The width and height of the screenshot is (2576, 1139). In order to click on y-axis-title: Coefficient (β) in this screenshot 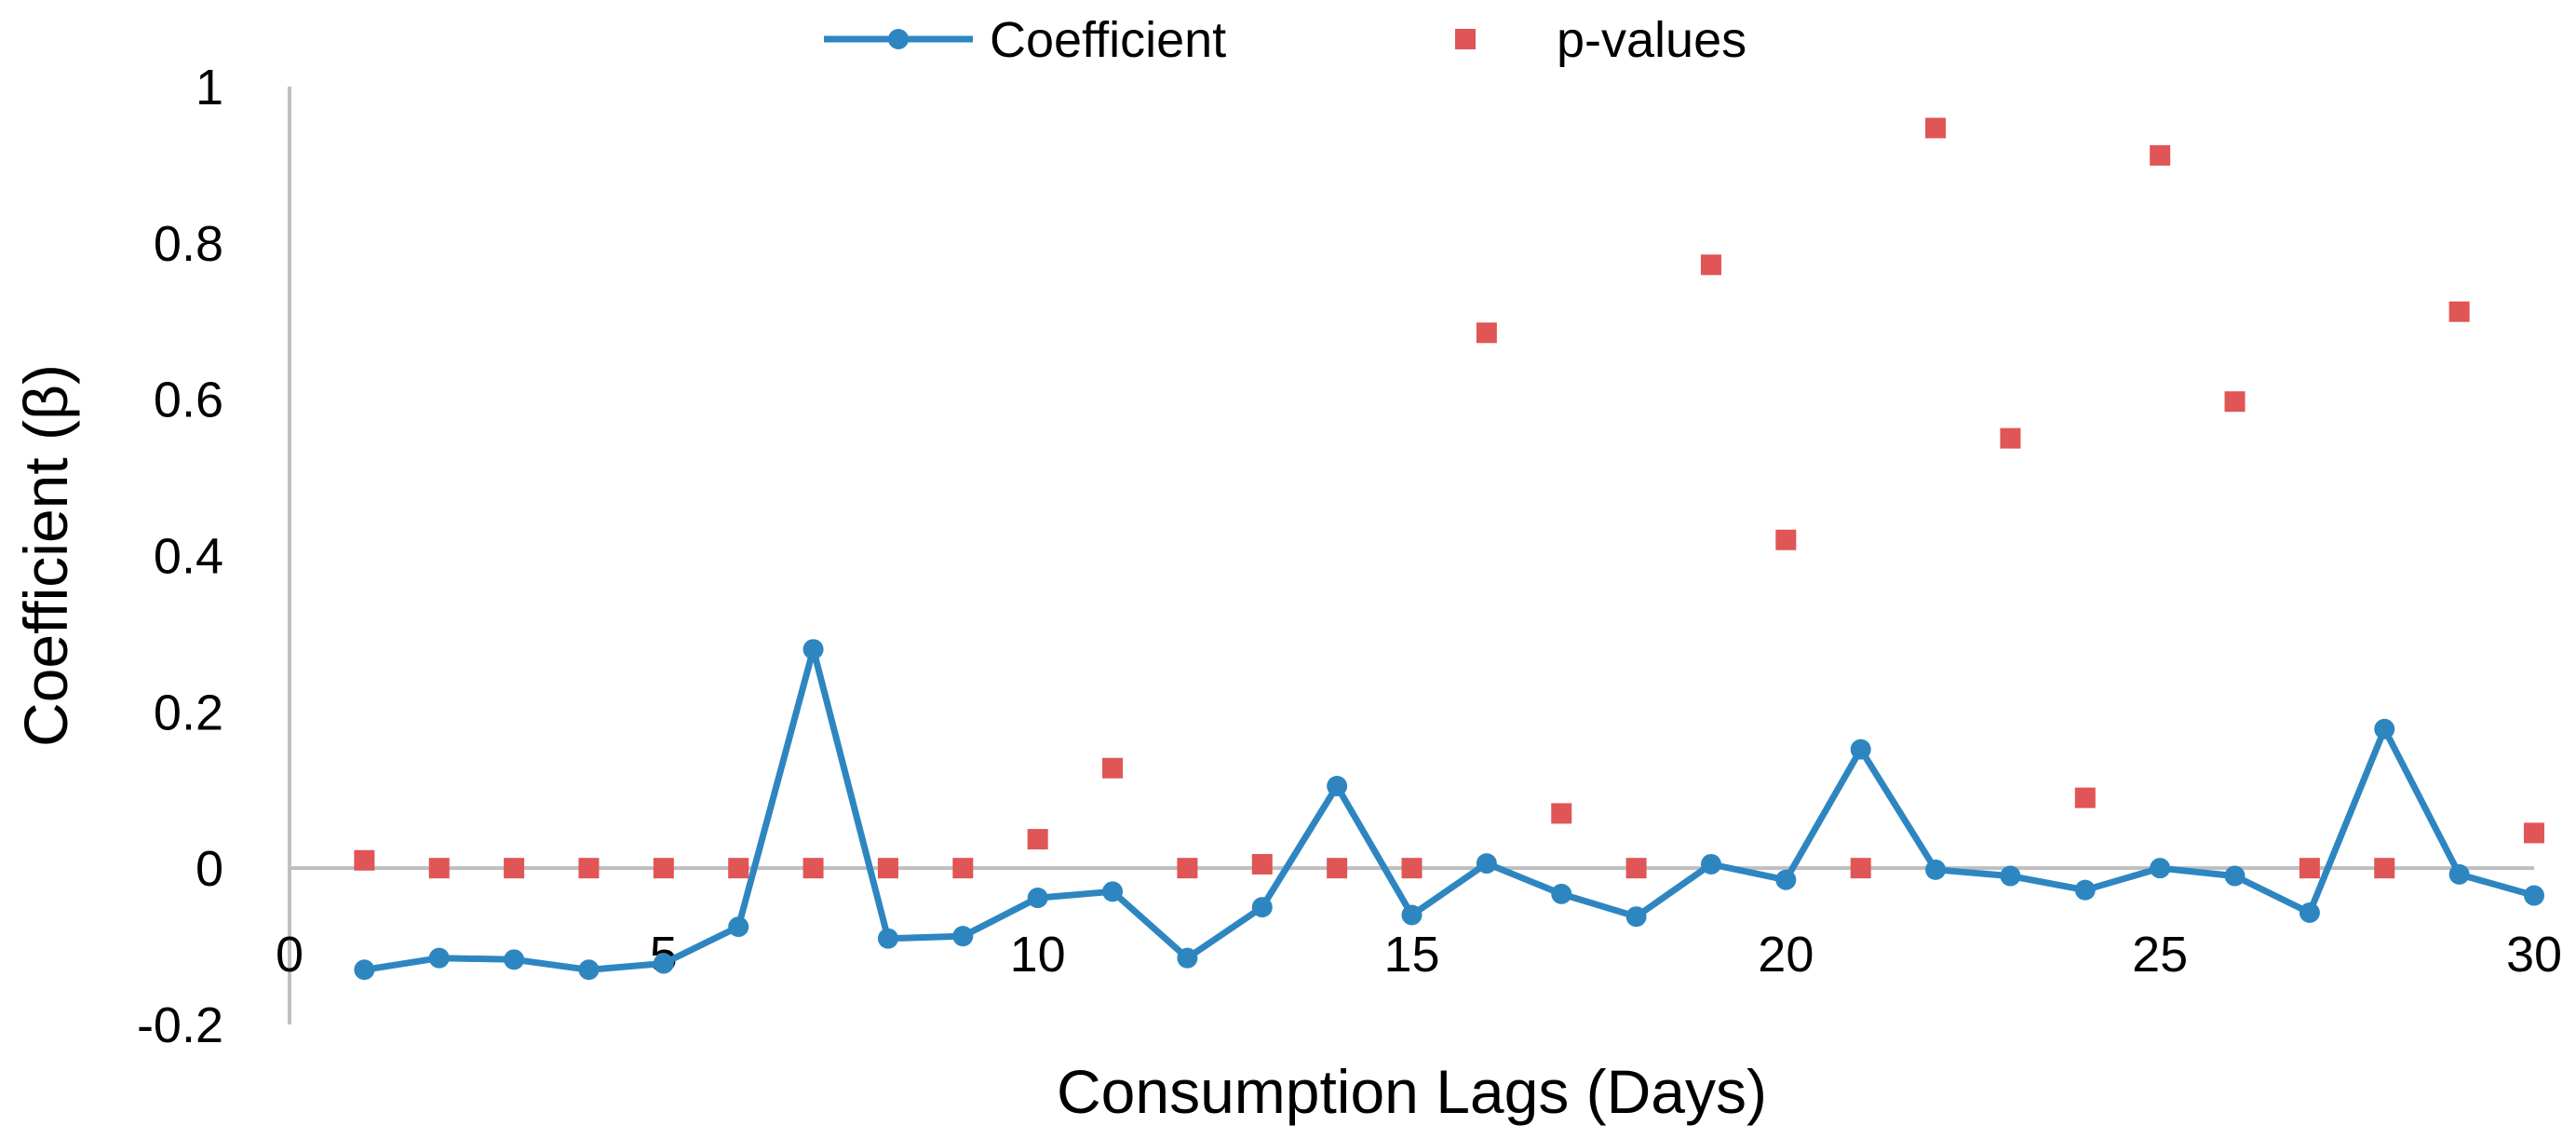, I will do `click(45, 555)`.